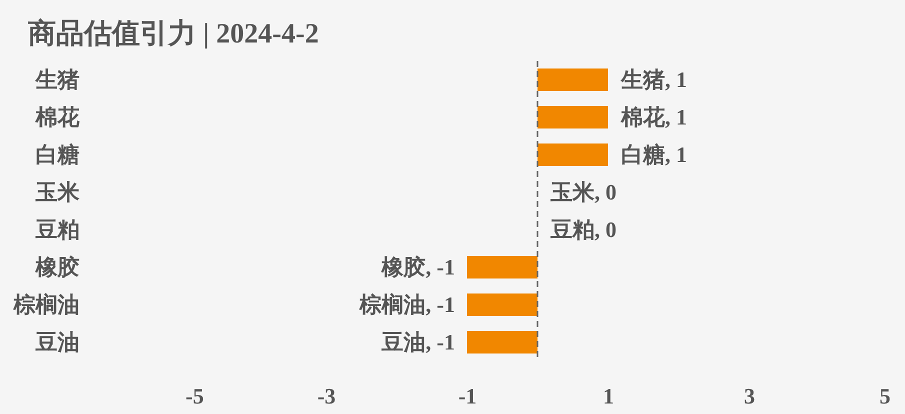  Describe the element at coordinates (654, 154) in the screenshot. I see `data-label: 白糖, 1` at that location.